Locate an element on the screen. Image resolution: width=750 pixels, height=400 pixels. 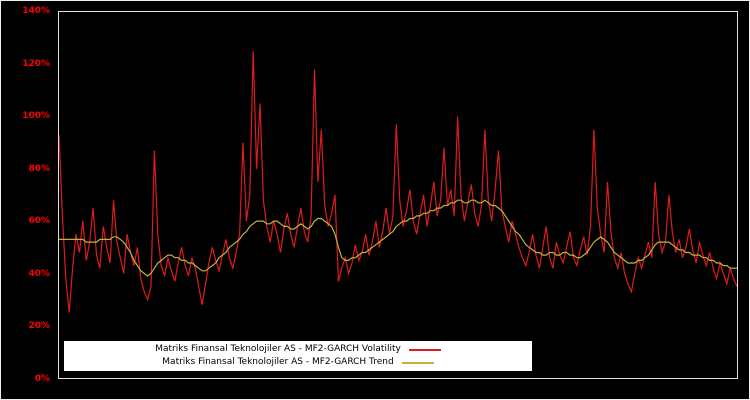
y-axis-tick-label: 60% is located at coordinates (39, 221).